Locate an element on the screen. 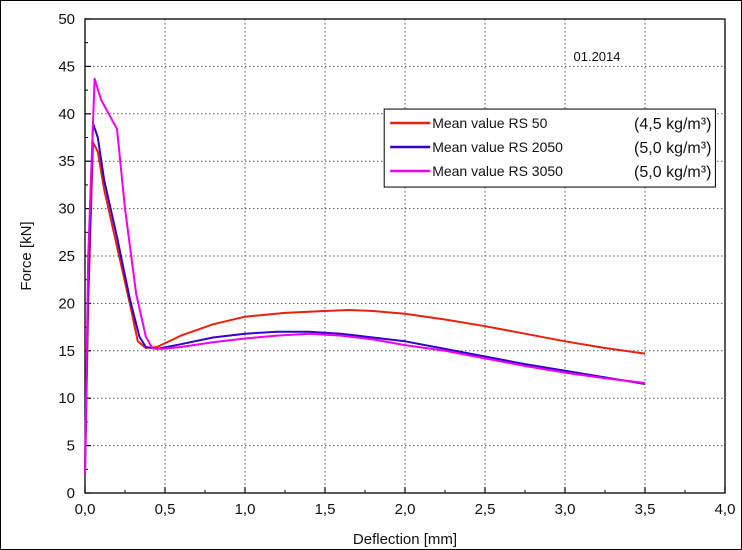 Image resolution: width=742 pixels, height=550 pixels. y-tick-label: 5 is located at coordinates (71, 446).